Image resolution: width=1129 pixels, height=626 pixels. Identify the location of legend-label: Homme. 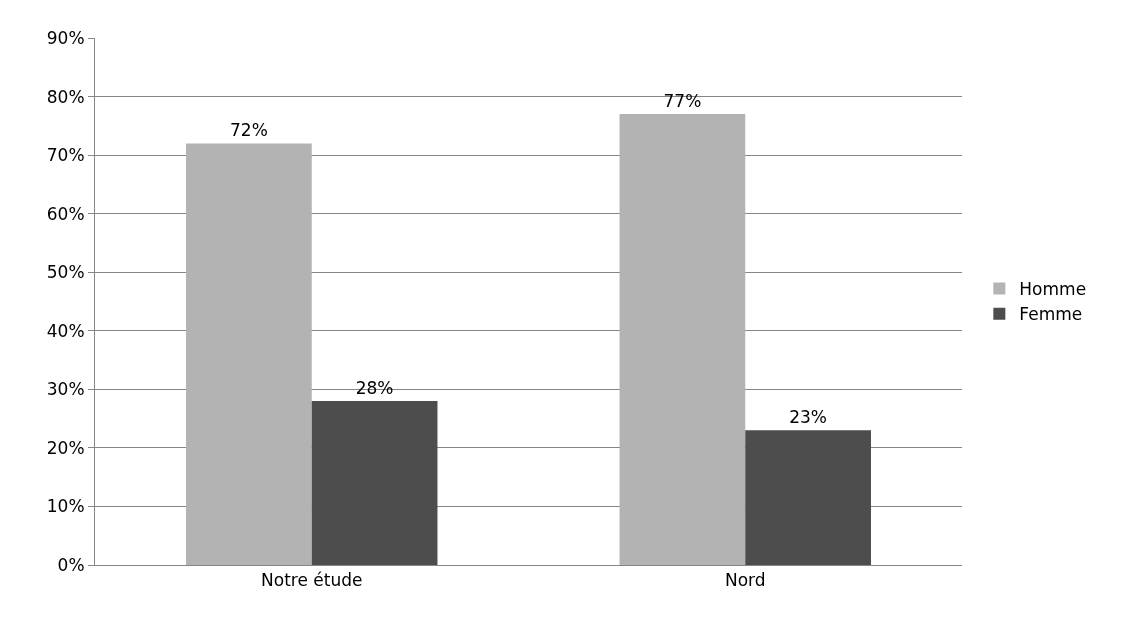
(1053, 289).